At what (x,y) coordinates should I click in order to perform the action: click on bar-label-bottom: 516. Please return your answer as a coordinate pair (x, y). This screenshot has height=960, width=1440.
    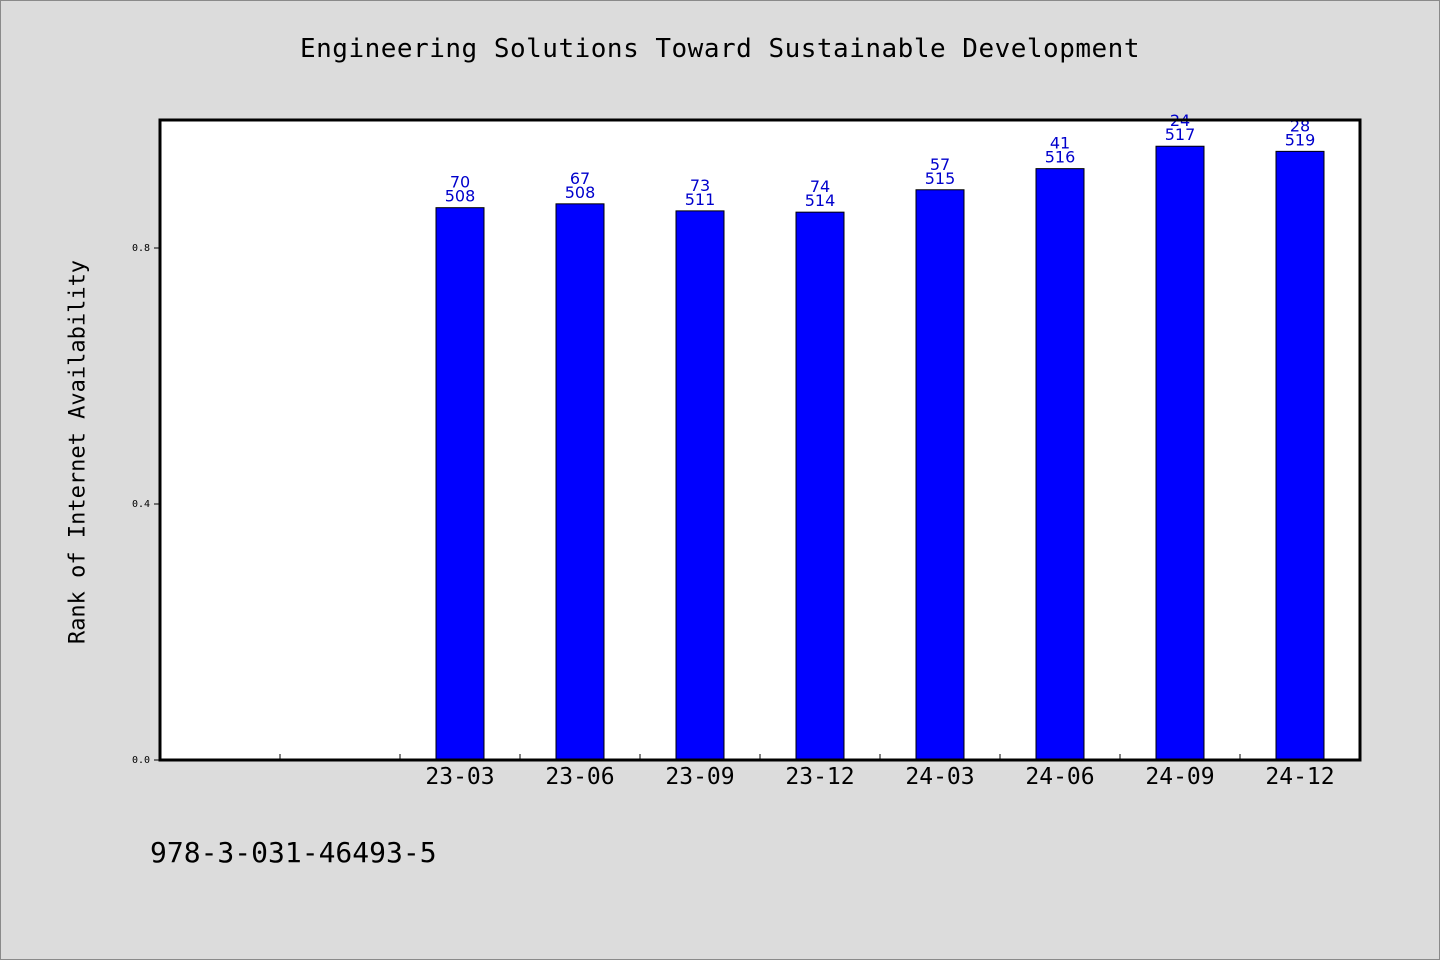
    Looking at the image, I should click on (1060, 157).